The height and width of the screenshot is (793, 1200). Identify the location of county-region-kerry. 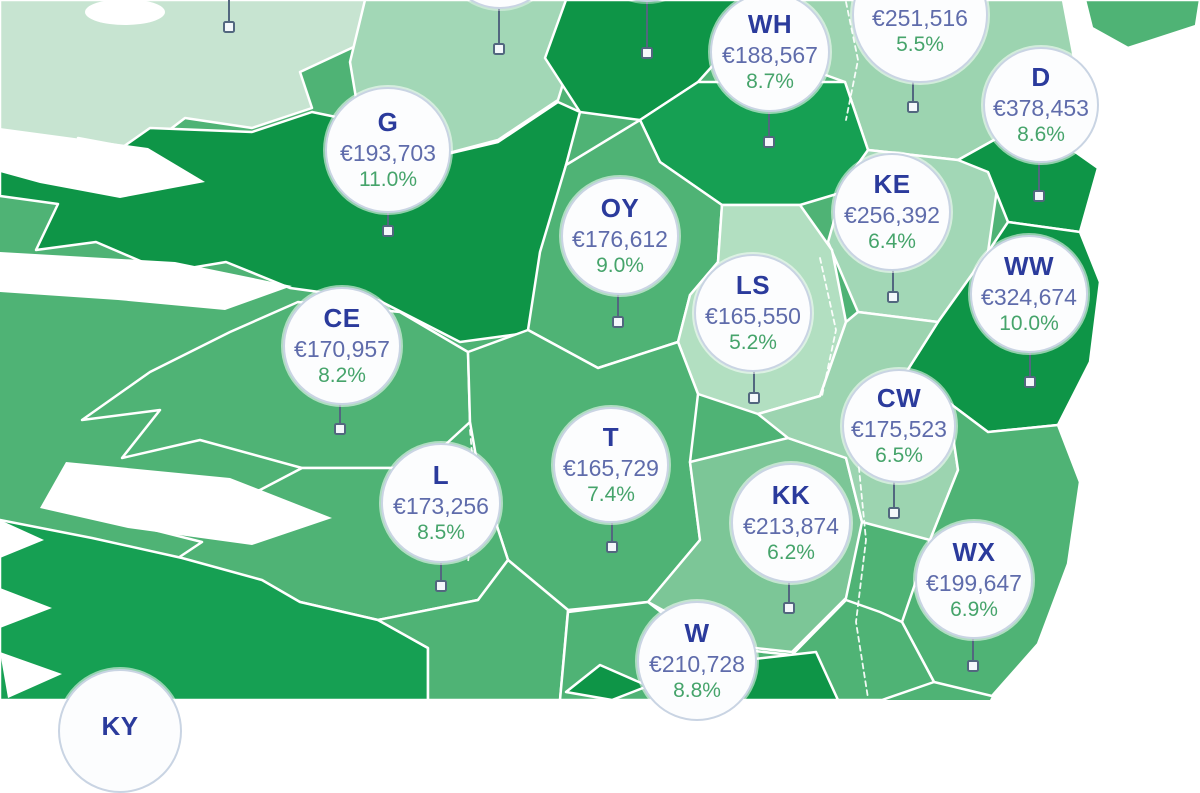
(215, 609).